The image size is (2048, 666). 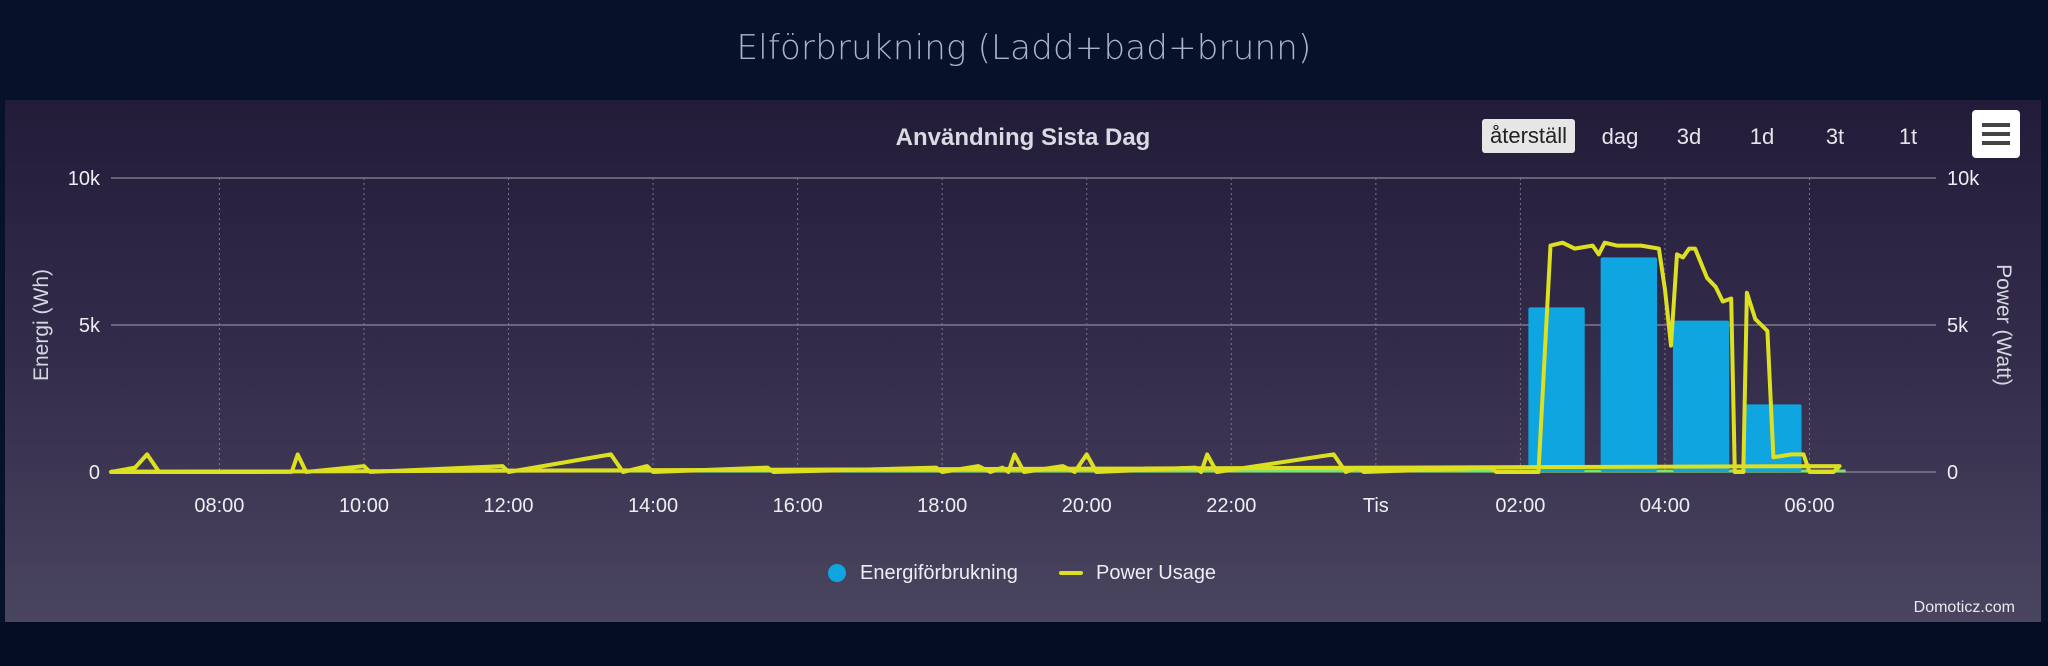 I want to click on x-tick-label: 04:00, so click(x=1665, y=506).